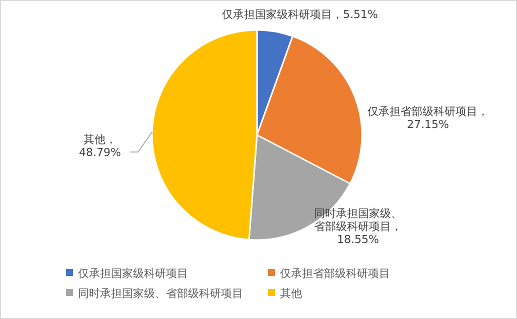 The image size is (517, 319). I want to click on legend-label: 仅承担省部级科研项目, so click(335, 273).